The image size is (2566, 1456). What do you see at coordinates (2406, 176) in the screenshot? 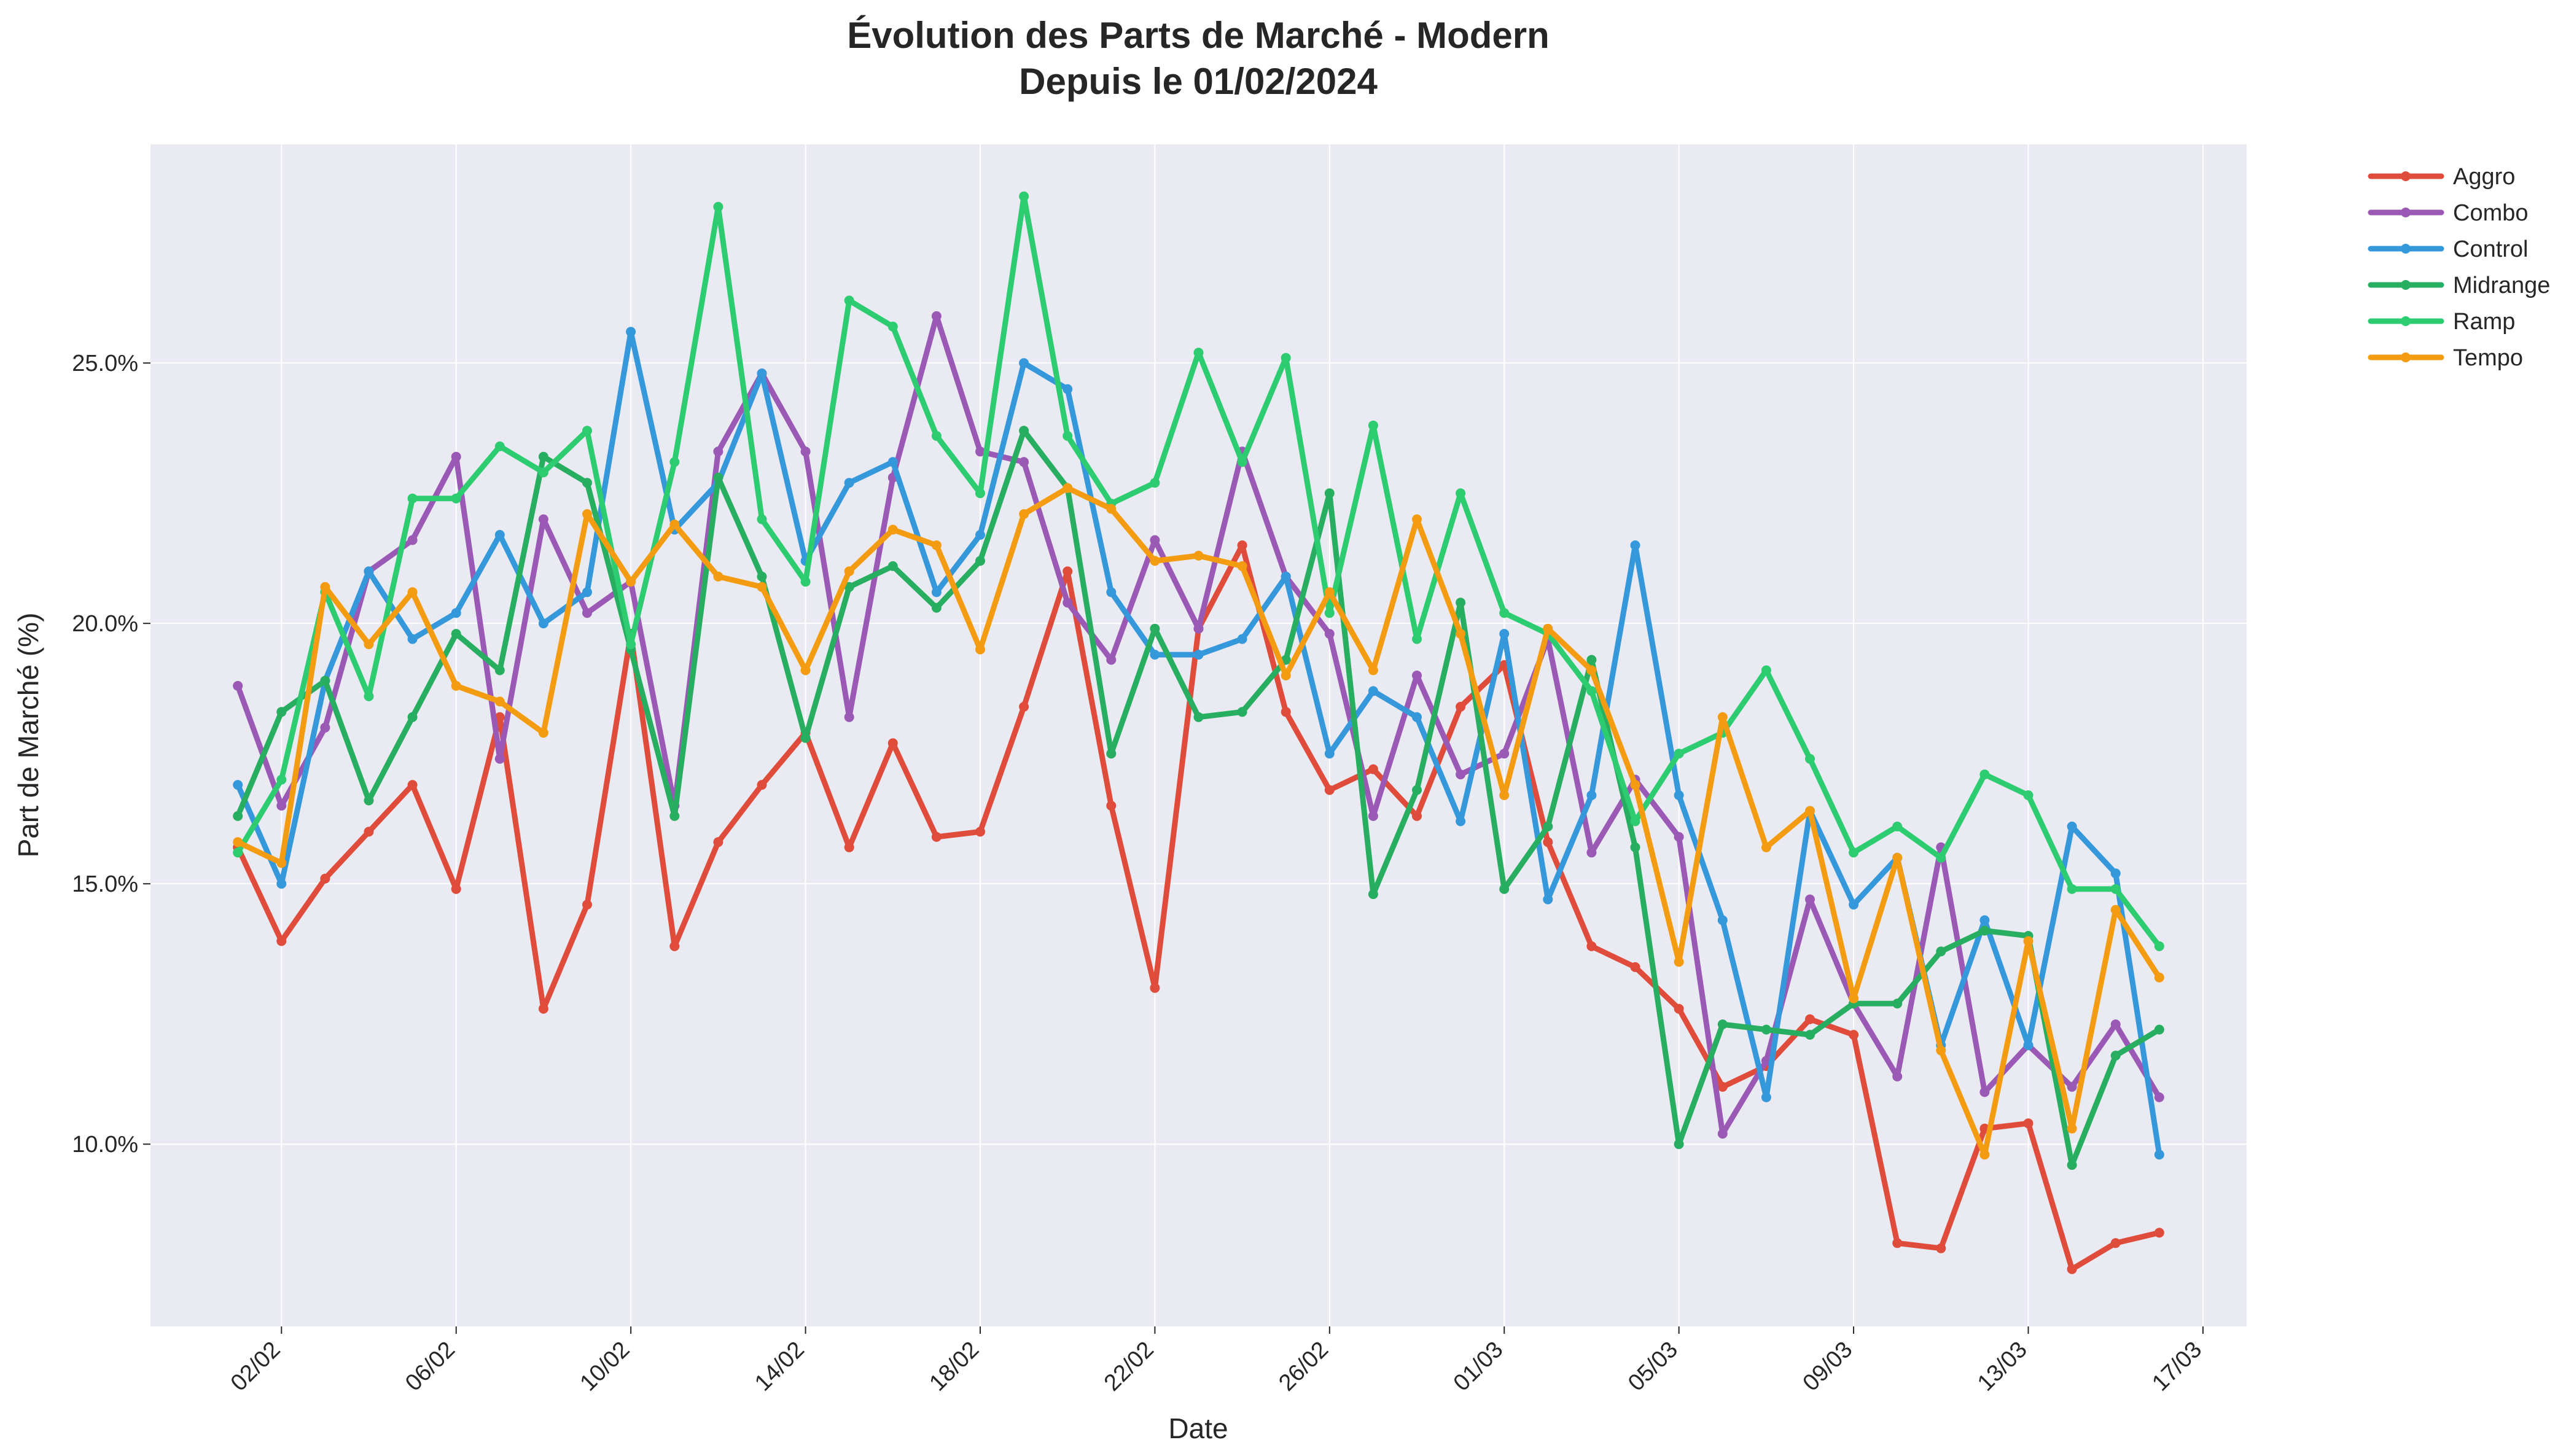
I see `legend-marker-aggro` at bounding box center [2406, 176].